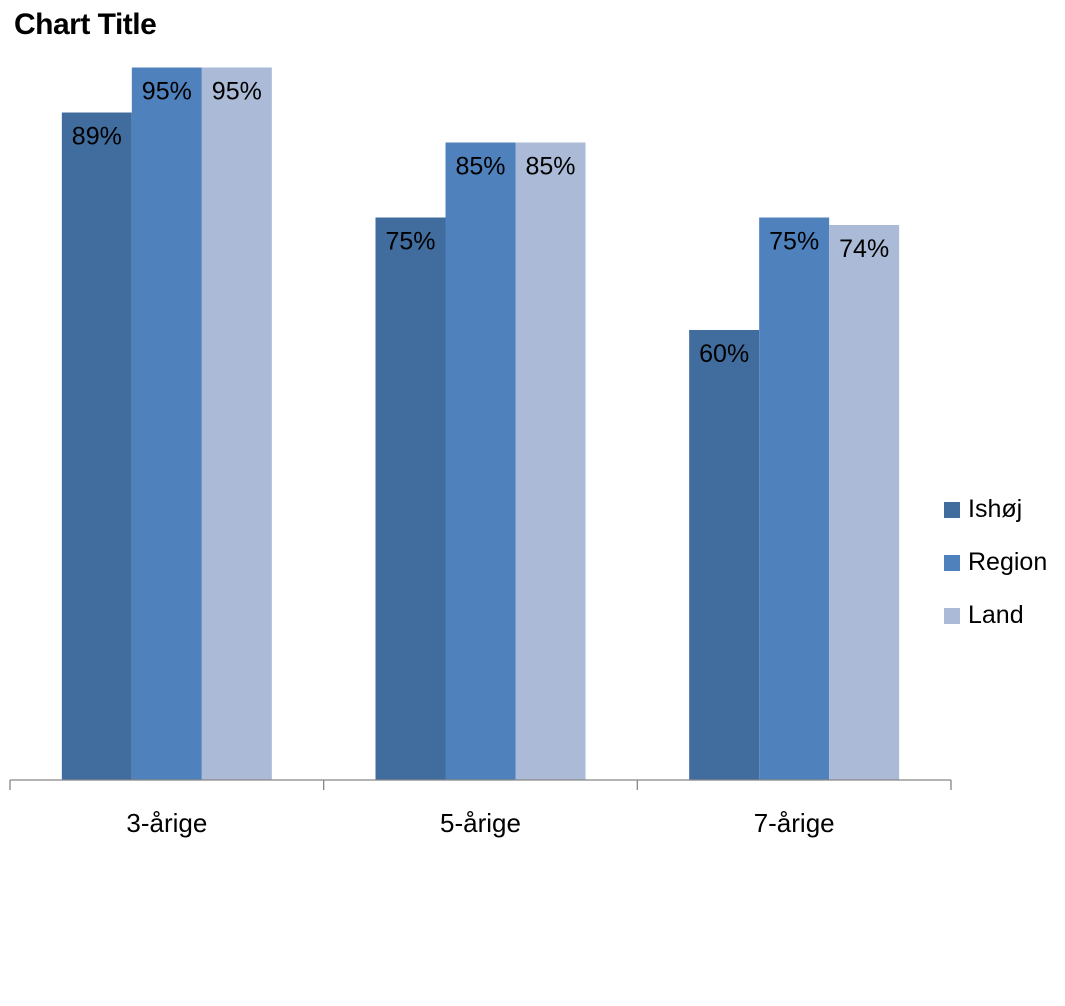  Describe the element at coordinates (1008, 562) in the screenshot. I see `legend-label: Region` at that location.